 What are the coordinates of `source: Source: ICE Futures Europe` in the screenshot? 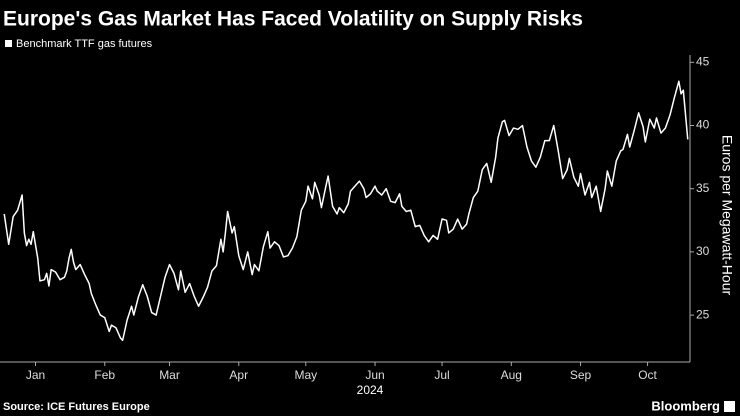 It's located at (76, 407).